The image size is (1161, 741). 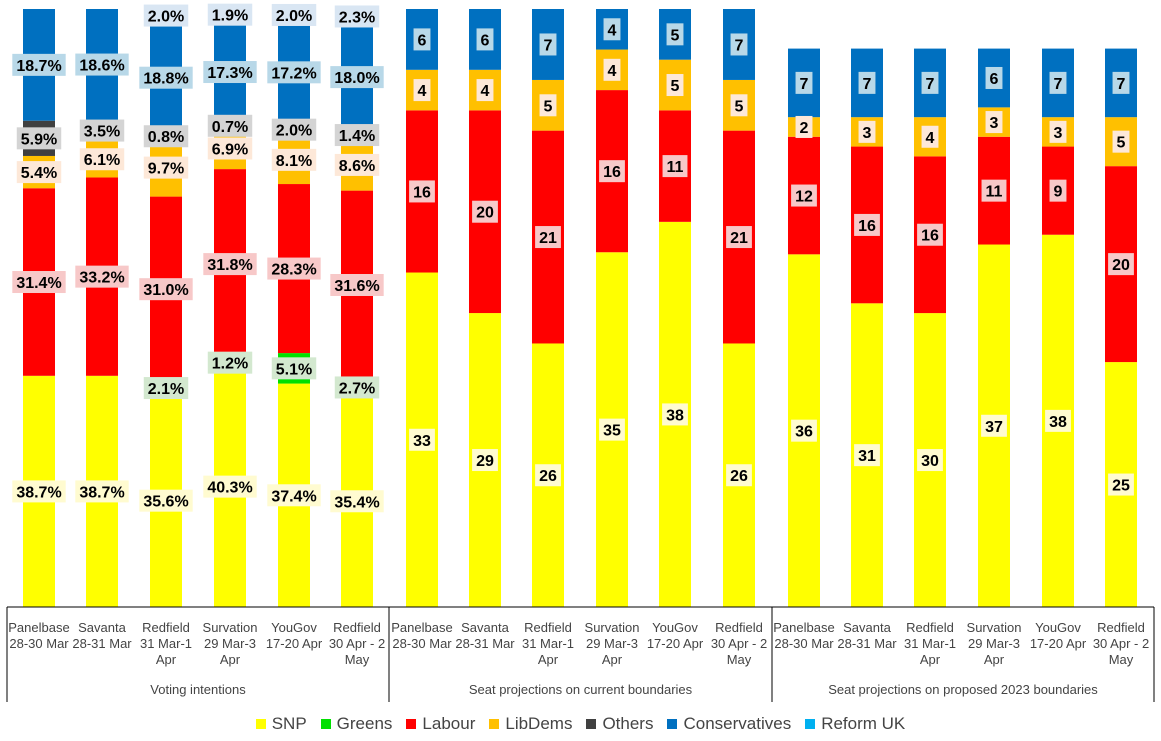 I want to click on category-label-g2-c3-line1: Redfield, so click(x=548, y=627).